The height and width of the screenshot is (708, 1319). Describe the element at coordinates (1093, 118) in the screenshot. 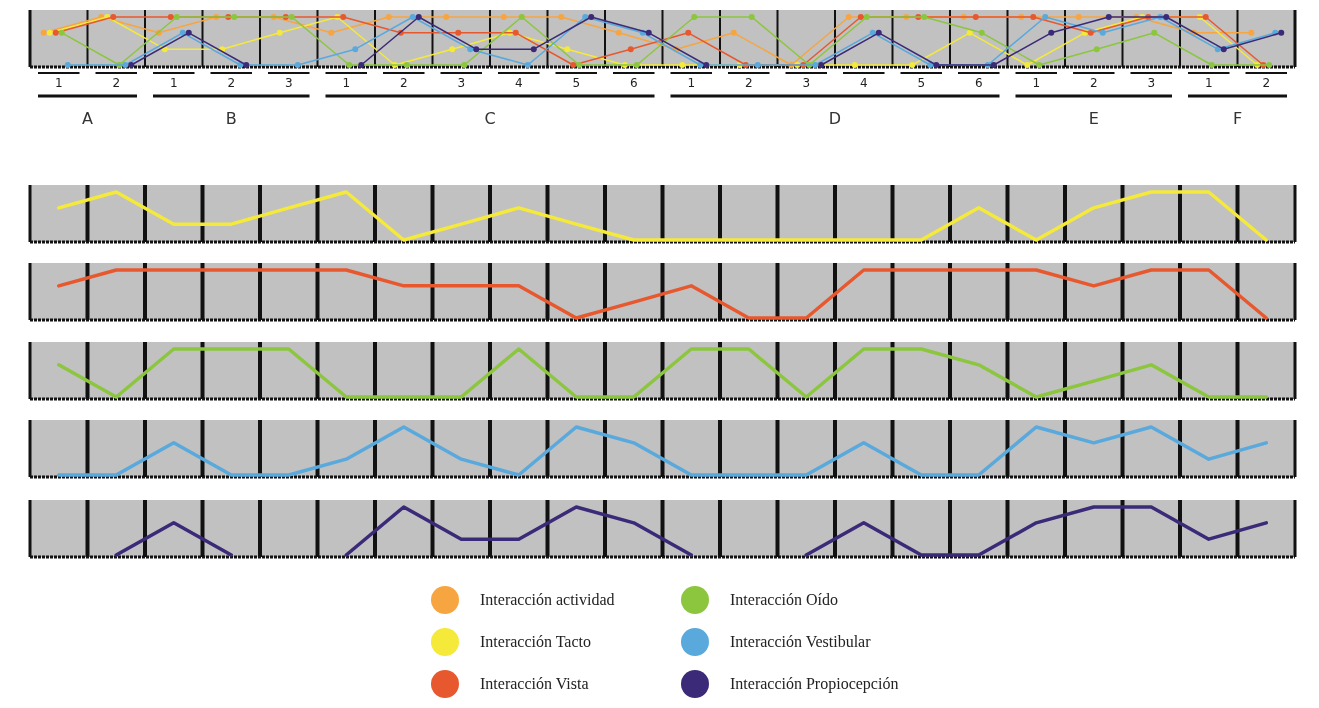

I see `text: E` at that location.